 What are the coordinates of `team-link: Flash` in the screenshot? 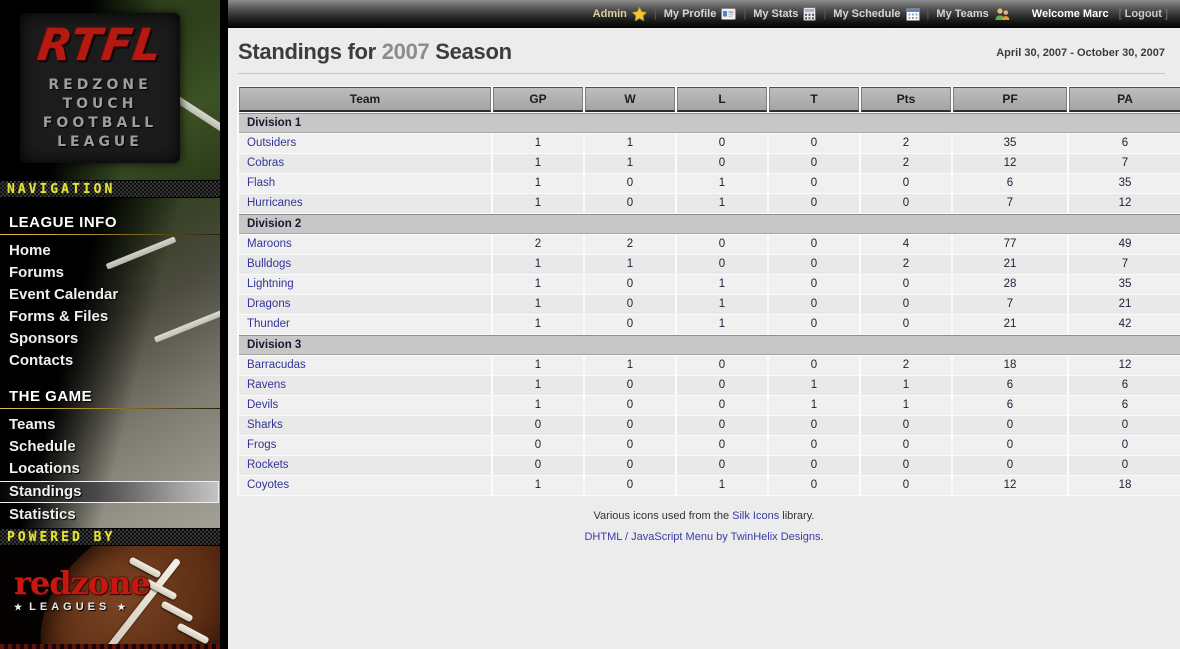 It's located at (261, 183).